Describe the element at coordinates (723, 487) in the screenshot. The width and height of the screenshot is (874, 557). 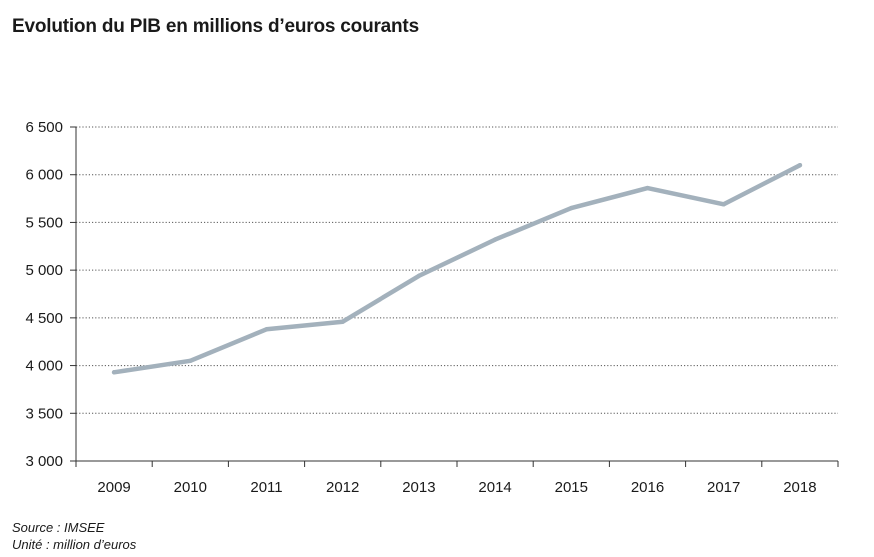
I see `x-tick-label-2017: 2017` at that location.